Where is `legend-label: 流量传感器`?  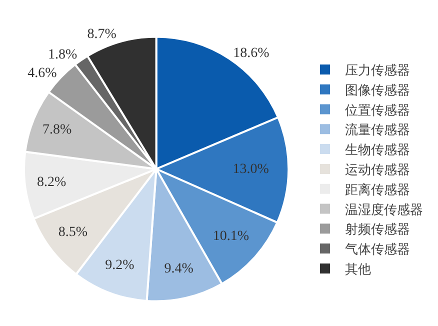 legend-label: 流量传感器 is located at coordinates (377, 130).